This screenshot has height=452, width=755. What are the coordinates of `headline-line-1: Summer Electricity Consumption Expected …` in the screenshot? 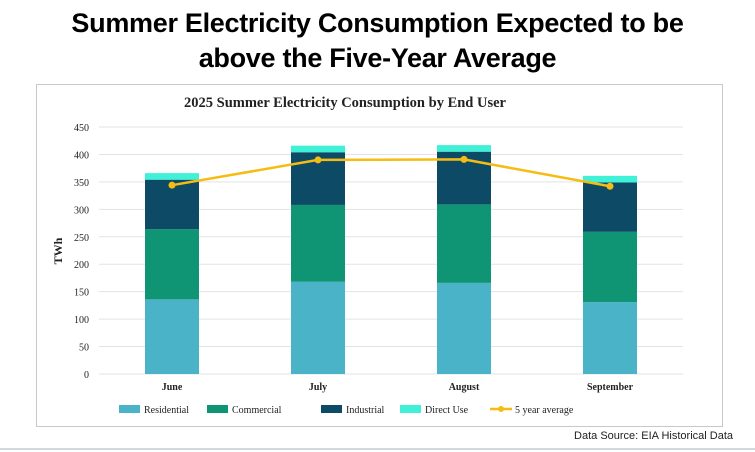 It's located at (377, 23).